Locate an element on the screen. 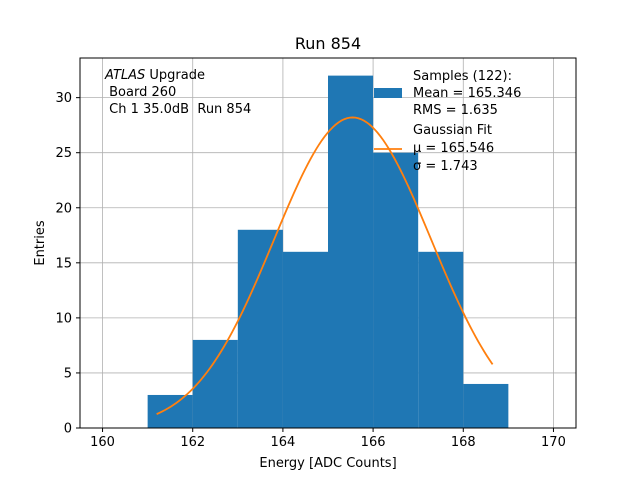  annotation-line-1: ATLAS Upgrade is located at coordinates (154, 75).